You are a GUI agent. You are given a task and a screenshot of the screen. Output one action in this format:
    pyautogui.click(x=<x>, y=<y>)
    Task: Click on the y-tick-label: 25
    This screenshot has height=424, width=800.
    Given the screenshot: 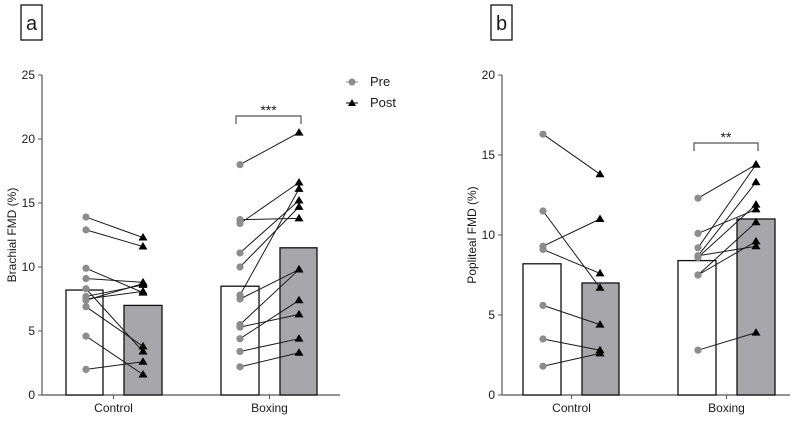 What is the action you would take?
    pyautogui.click(x=29, y=75)
    